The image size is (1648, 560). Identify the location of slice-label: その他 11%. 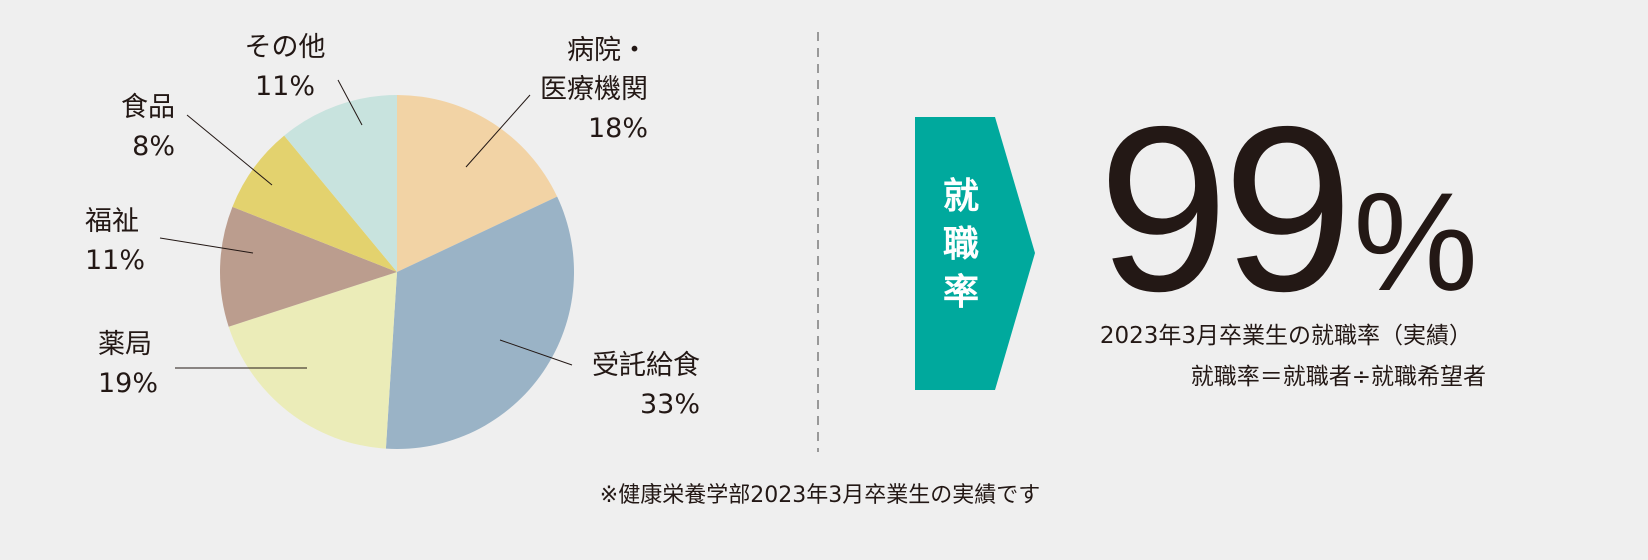
(285, 67).